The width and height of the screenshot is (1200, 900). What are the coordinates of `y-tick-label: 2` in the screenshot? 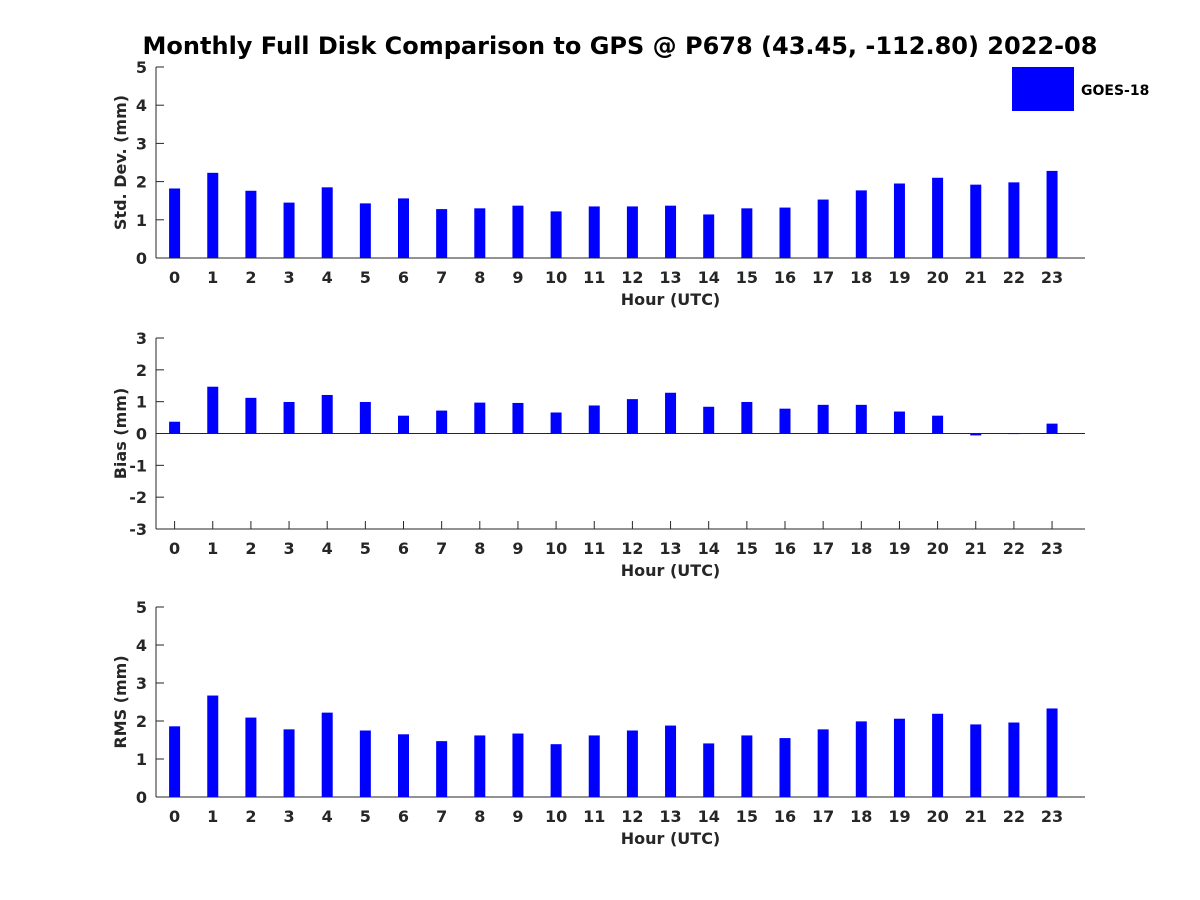 It's located at (141, 721).